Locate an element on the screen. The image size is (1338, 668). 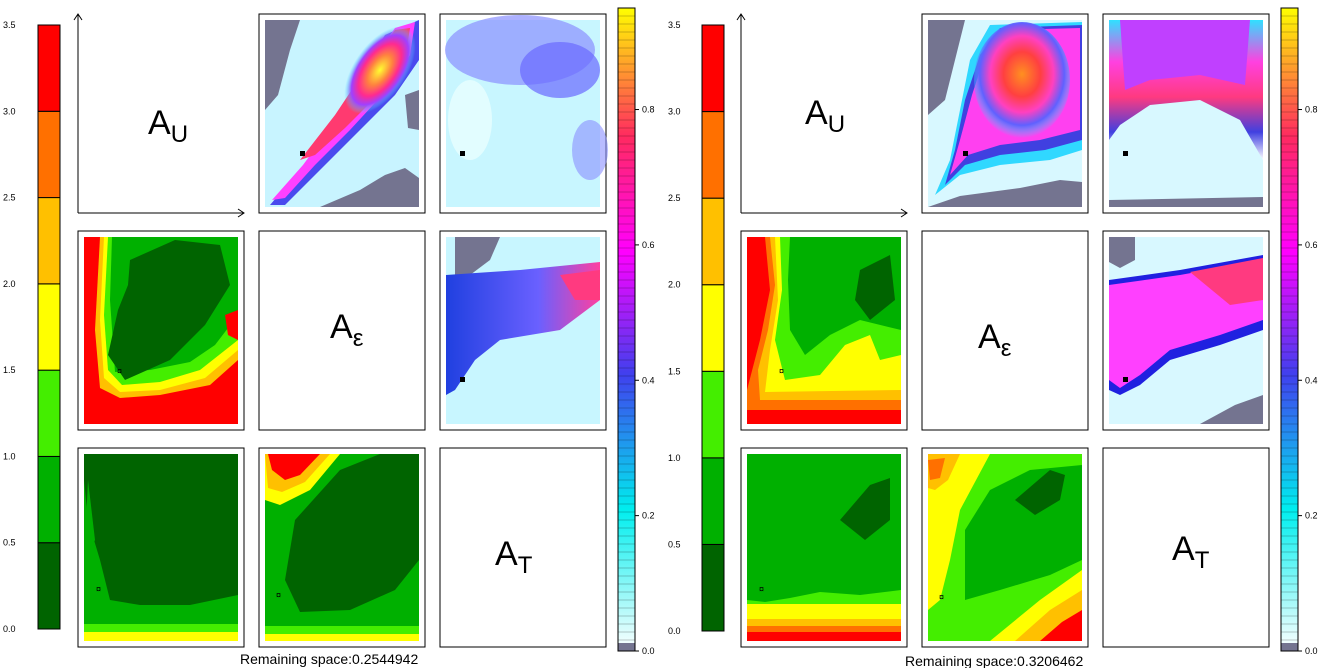
footer-remaining-space: Remaining space:0.3206462 is located at coordinates (994, 660).